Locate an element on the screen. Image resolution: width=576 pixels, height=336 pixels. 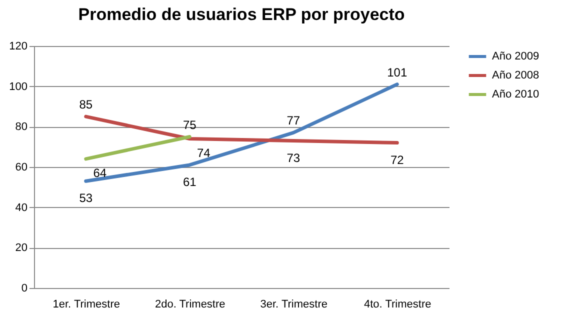
data-label: 72 is located at coordinates (397, 159).